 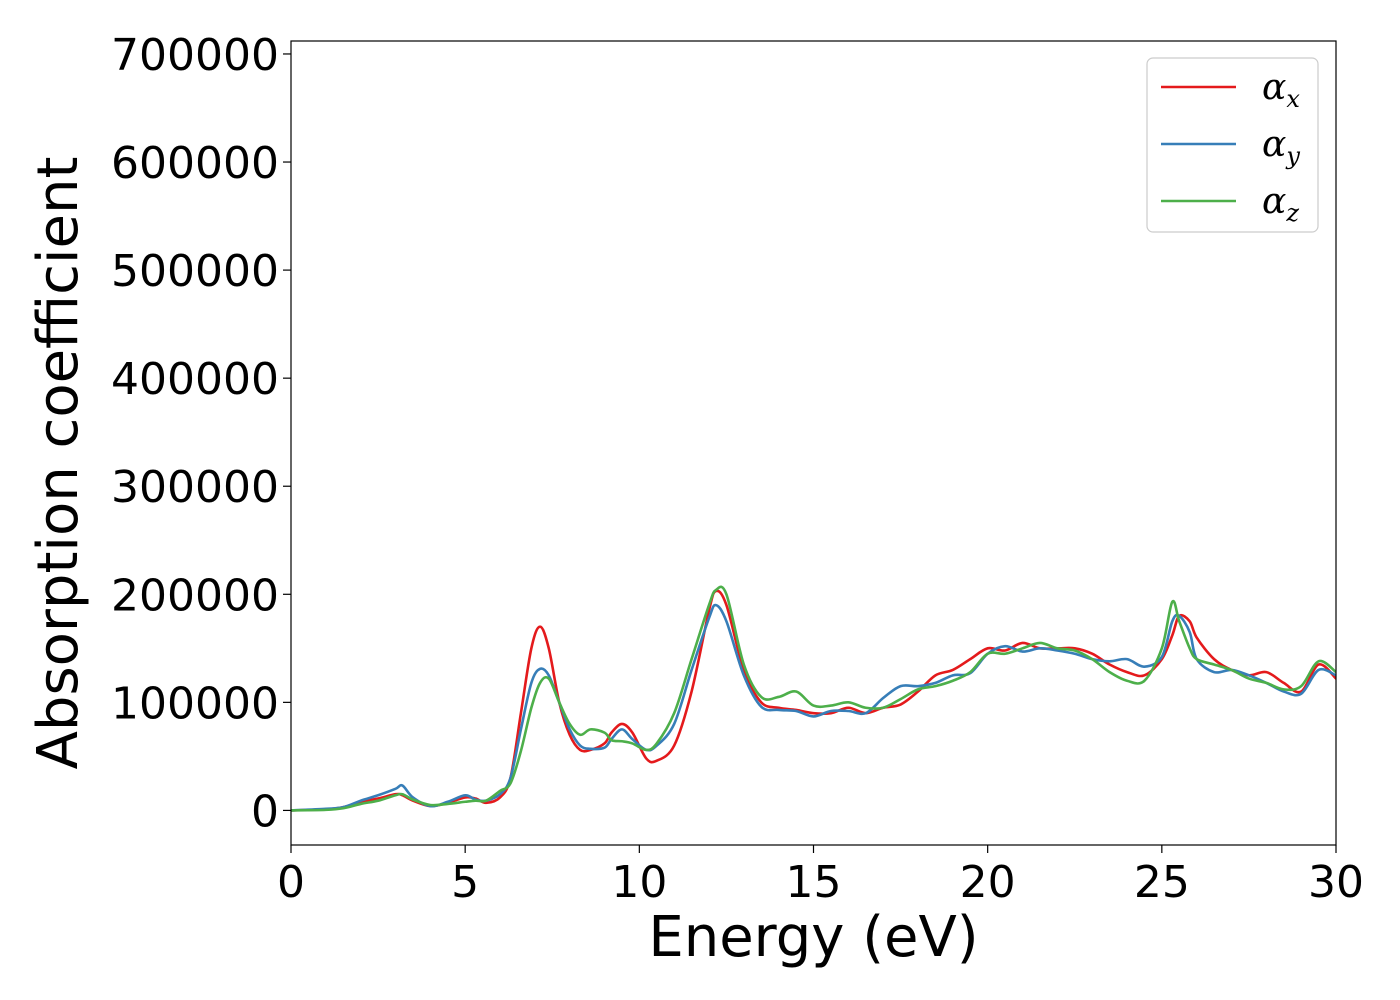 I want to click on x-tick-label: 15, so click(x=814, y=882).